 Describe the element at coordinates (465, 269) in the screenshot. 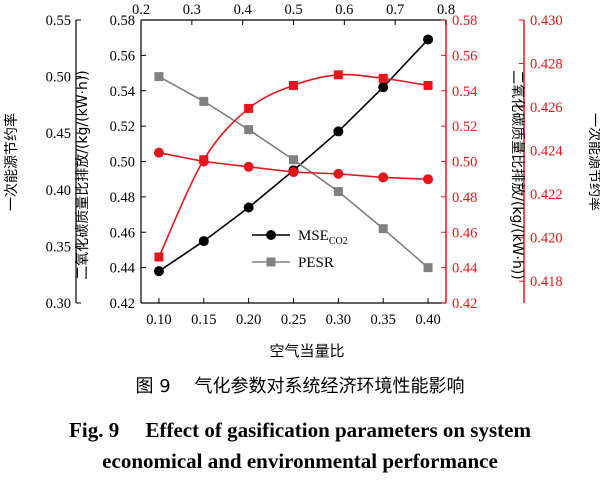

I see `inner-right-tick-label: 0.44` at that location.